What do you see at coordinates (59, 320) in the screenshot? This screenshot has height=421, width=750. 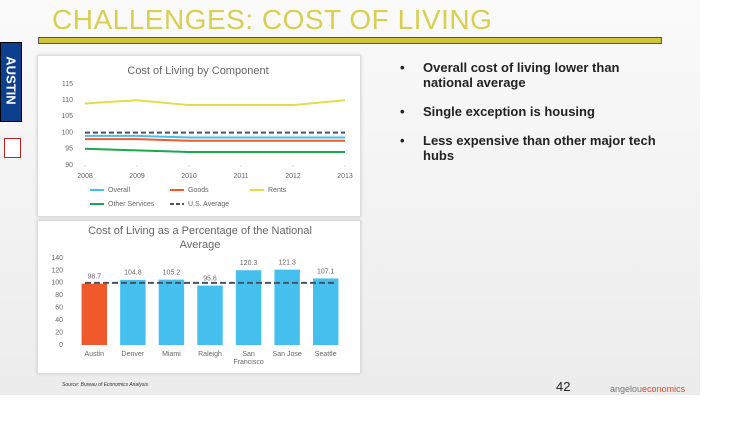 I see `y-tick-label: 40` at bounding box center [59, 320].